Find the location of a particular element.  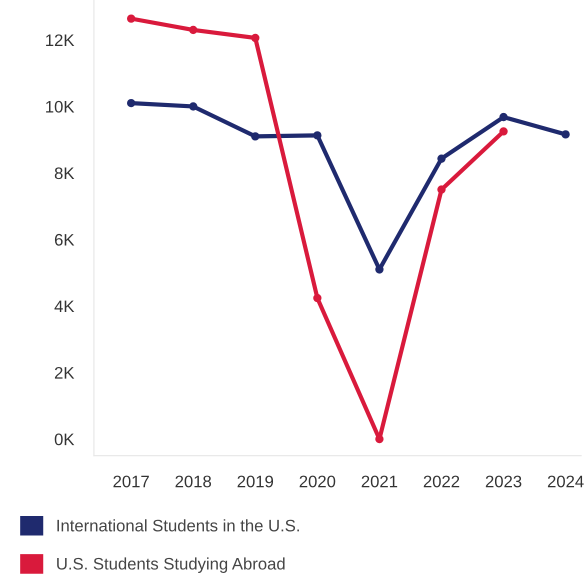

y-tick-label: 12K is located at coordinates (60, 40).